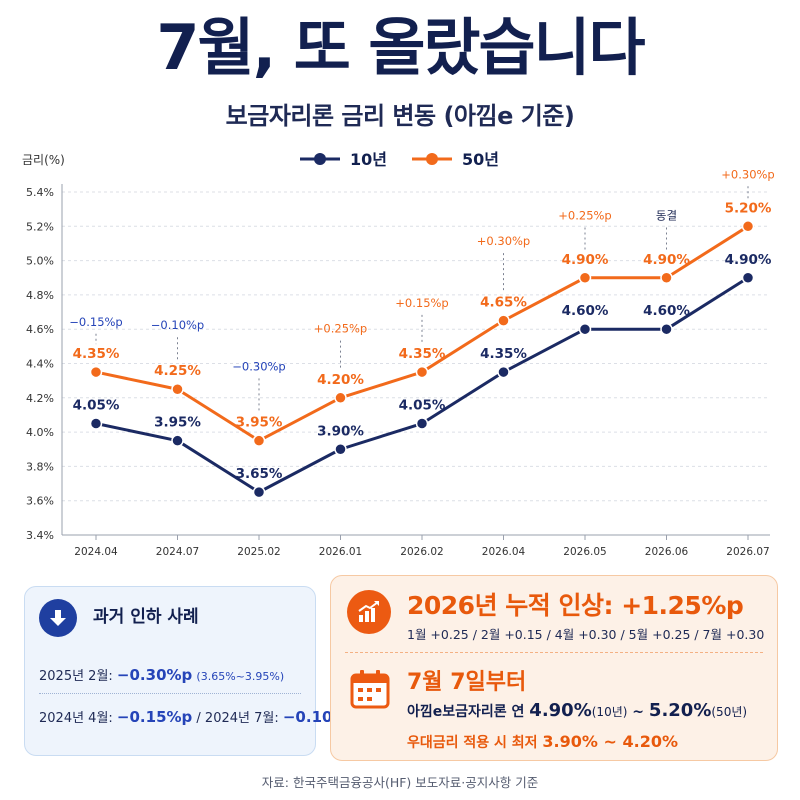  What do you see at coordinates (666, 215) in the screenshot?
I see `change-annotation: 동결` at bounding box center [666, 215].